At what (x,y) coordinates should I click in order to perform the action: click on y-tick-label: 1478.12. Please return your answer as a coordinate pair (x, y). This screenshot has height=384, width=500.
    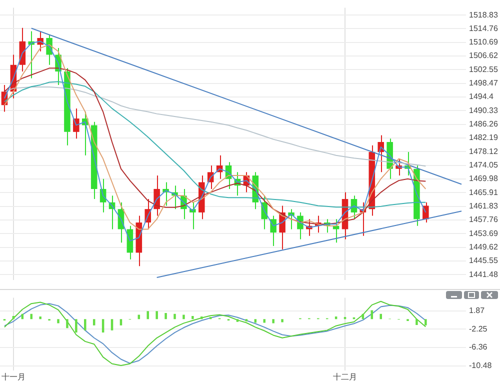
    Looking at the image, I should click on (483, 151).